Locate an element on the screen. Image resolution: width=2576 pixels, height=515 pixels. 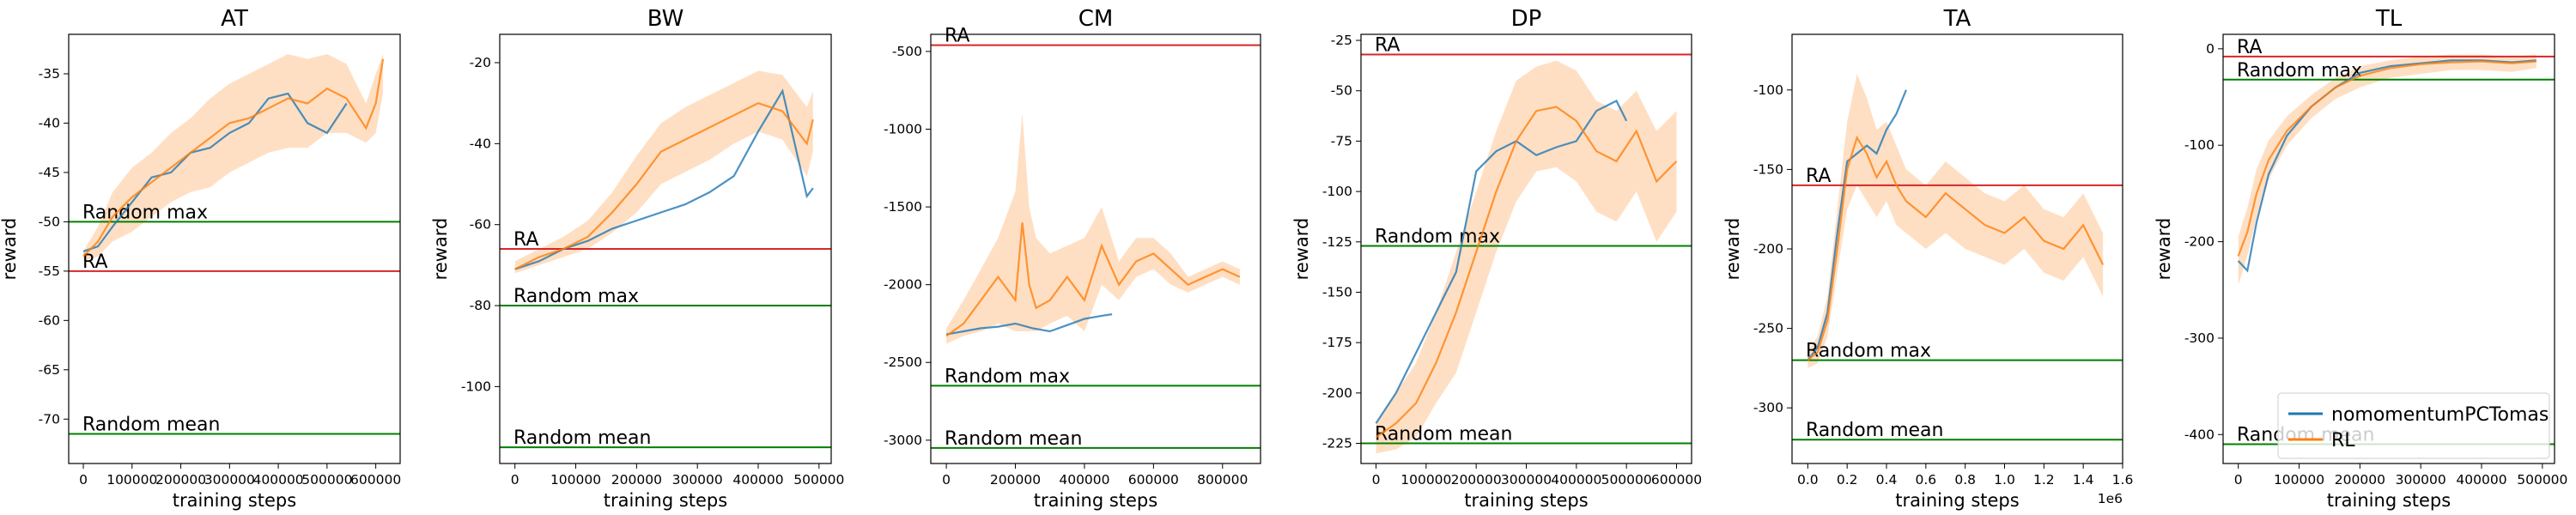
x-tick-label: 1.0 is located at coordinates (2004, 480).